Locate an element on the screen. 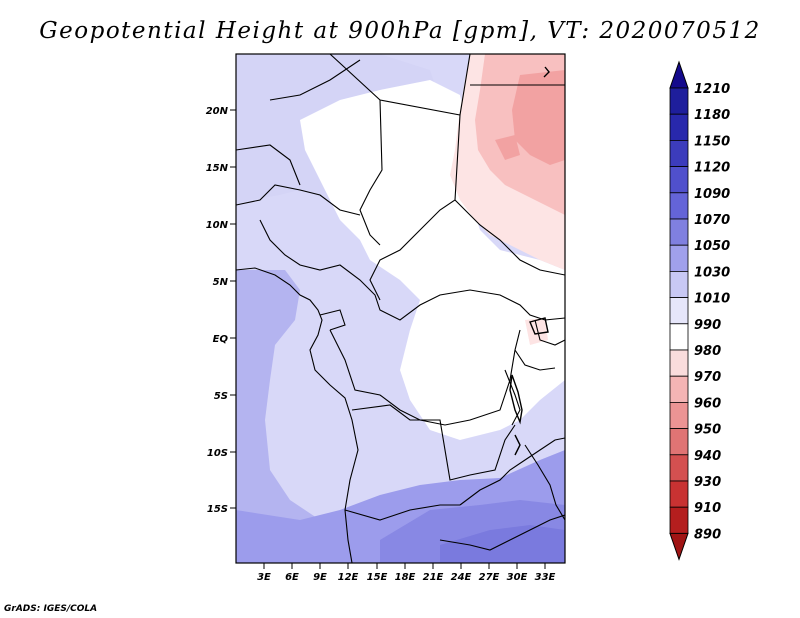  lon-tick-label: 27E is located at coordinates (489, 577).